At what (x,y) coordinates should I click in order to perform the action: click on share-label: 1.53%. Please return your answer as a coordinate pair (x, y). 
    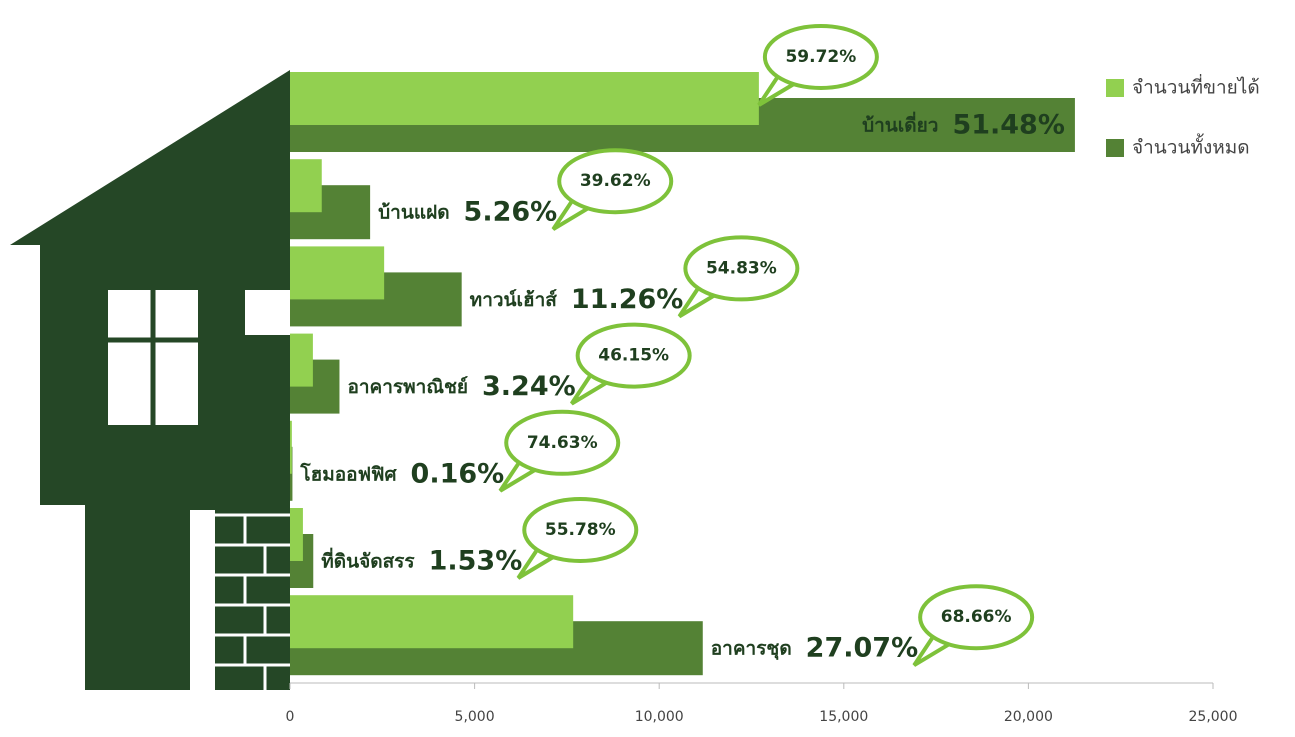
    Looking at the image, I should click on (476, 561).